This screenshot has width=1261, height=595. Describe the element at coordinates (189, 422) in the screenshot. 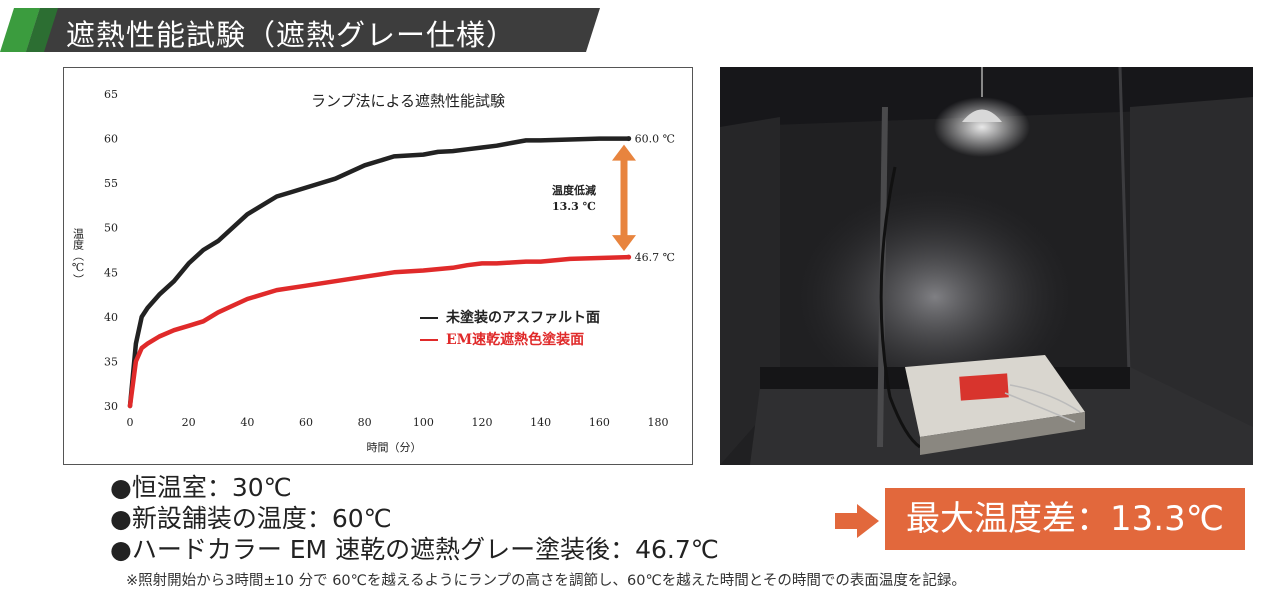

I see `x-tick-label: 20` at that location.